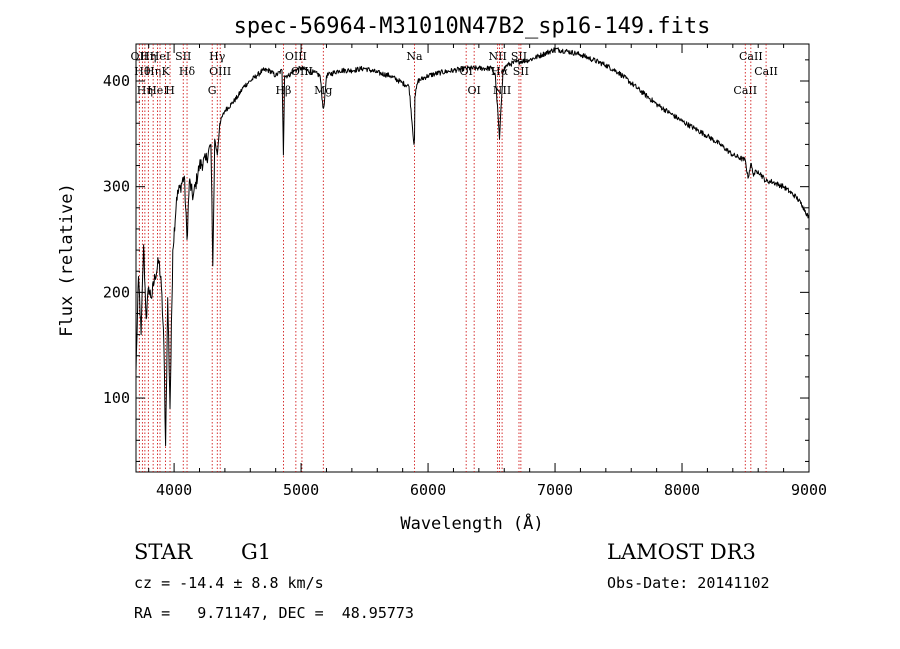 Image resolution: width=900 pixels, height=649 pixels. What do you see at coordinates (139, 56) in the screenshot?
I see `line-marker-label: OII` at bounding box center [139, 56].